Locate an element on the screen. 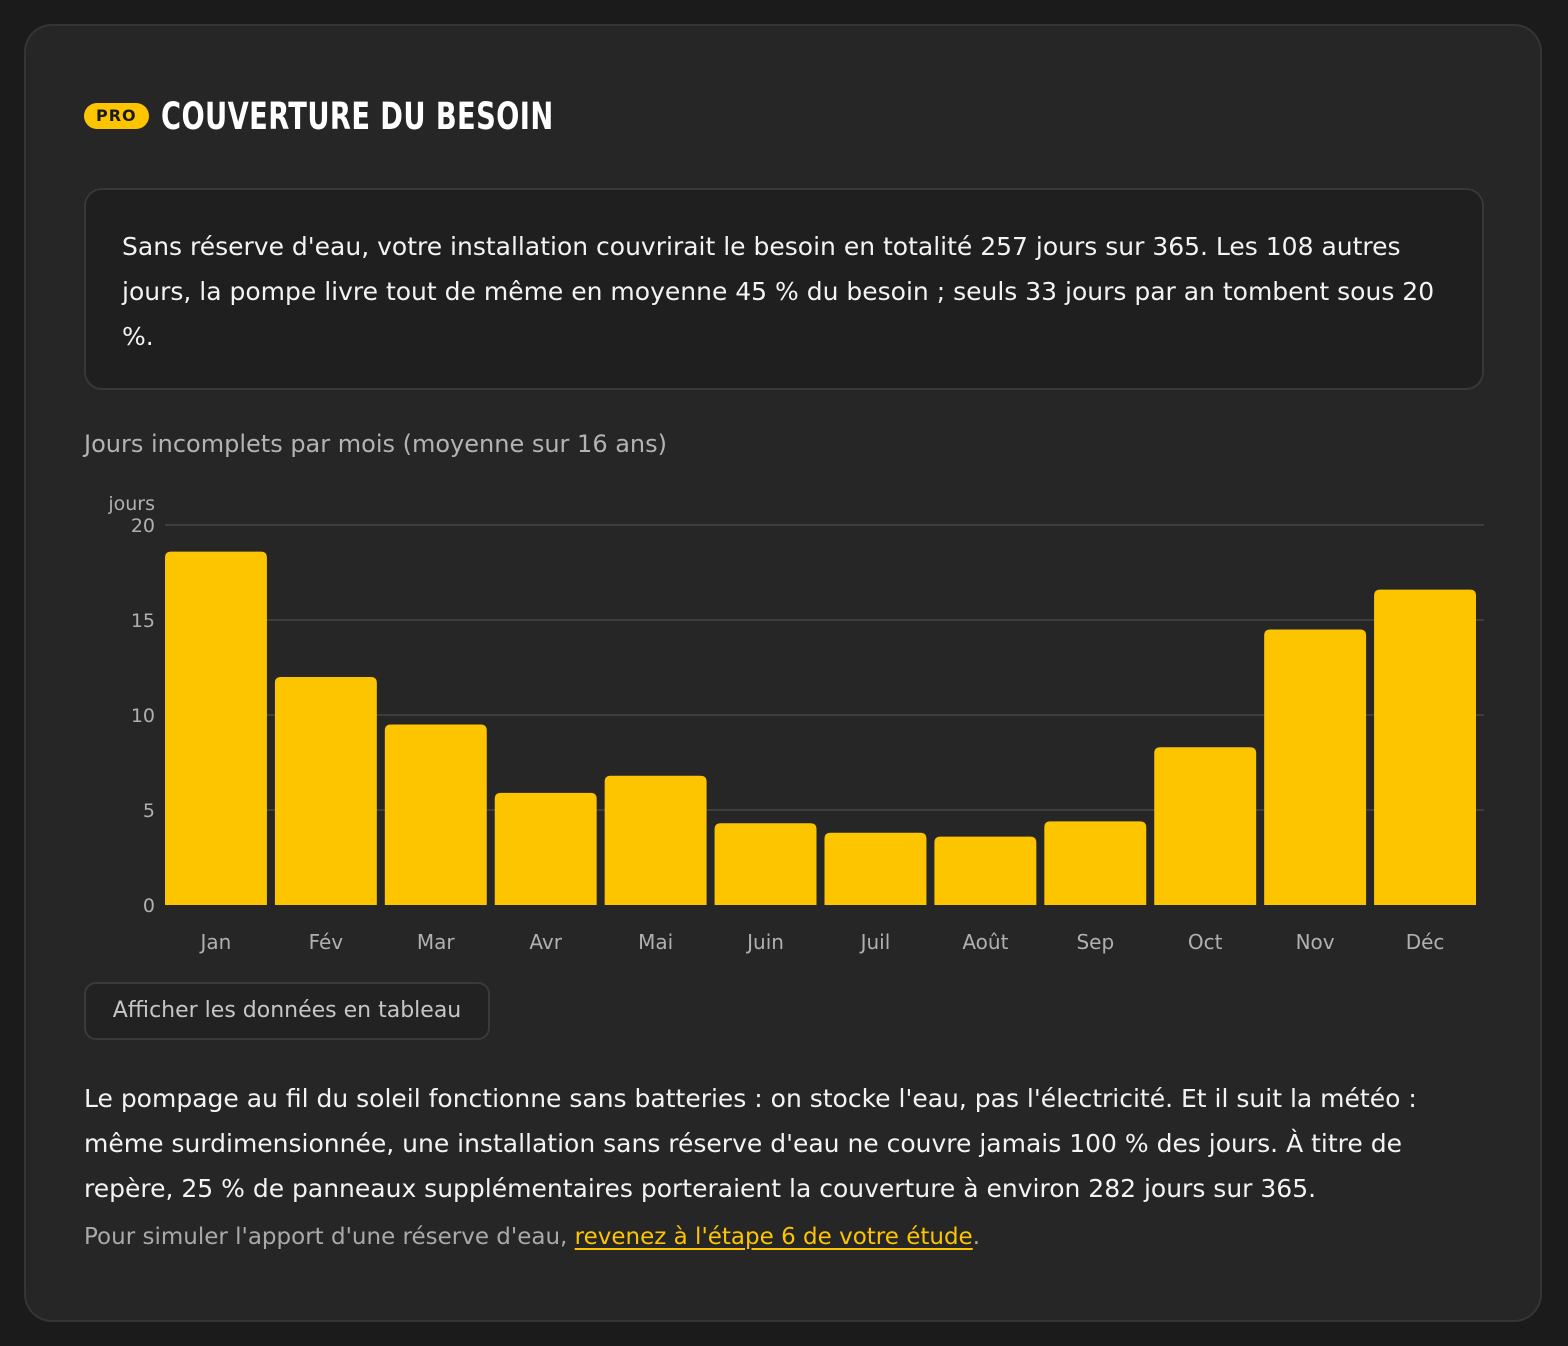 This screenshot has height=1346, width=1568. y-tick-label: 20 is located at coordinates (143, 526).